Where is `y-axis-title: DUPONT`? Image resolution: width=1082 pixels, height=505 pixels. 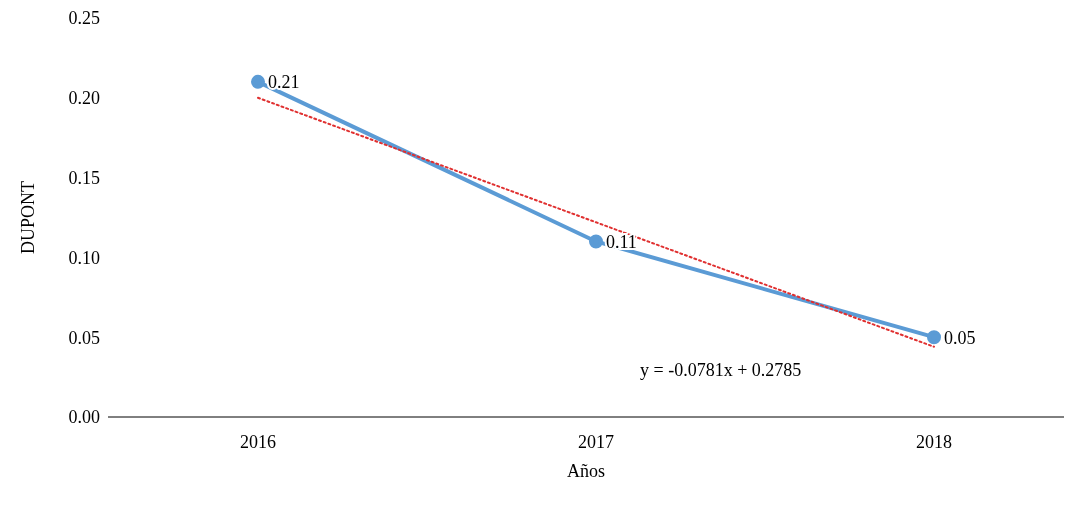
y-axis-title: DUPONT is located at coordinates (28, 217).